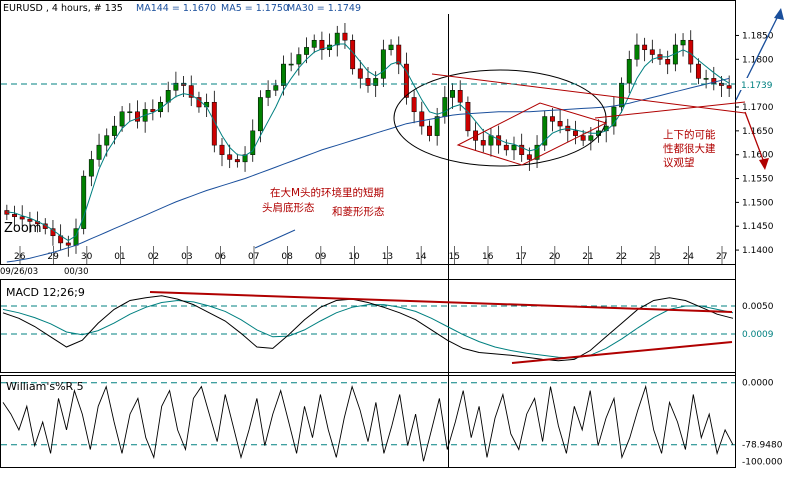 The image size is (792, 481). What do you see at coordinates (764, 164) in the screenshot?
I see `arrow-down-head` at bounding box center [764, 164].